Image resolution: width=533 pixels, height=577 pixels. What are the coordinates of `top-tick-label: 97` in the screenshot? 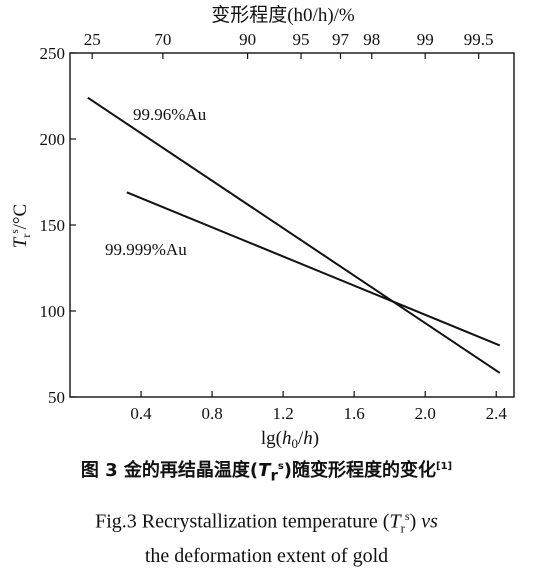 It's located at (341, 39).